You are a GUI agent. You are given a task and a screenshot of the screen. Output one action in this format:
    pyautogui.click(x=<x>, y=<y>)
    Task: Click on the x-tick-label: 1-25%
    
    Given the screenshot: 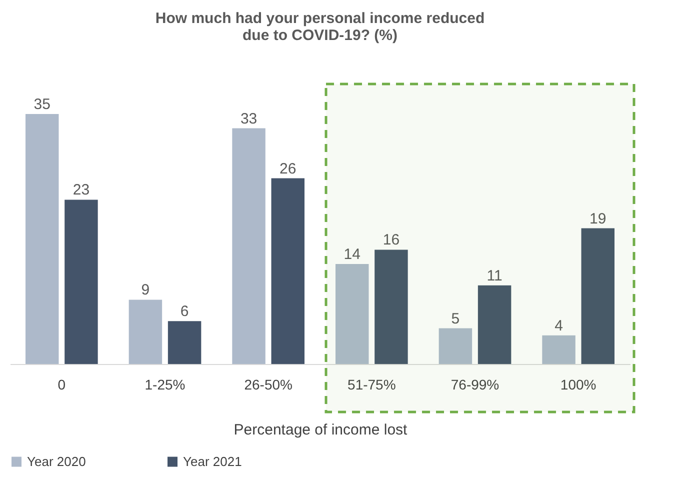 What is the action you would take?
    pyautogui.click(x=165, y=384)
    